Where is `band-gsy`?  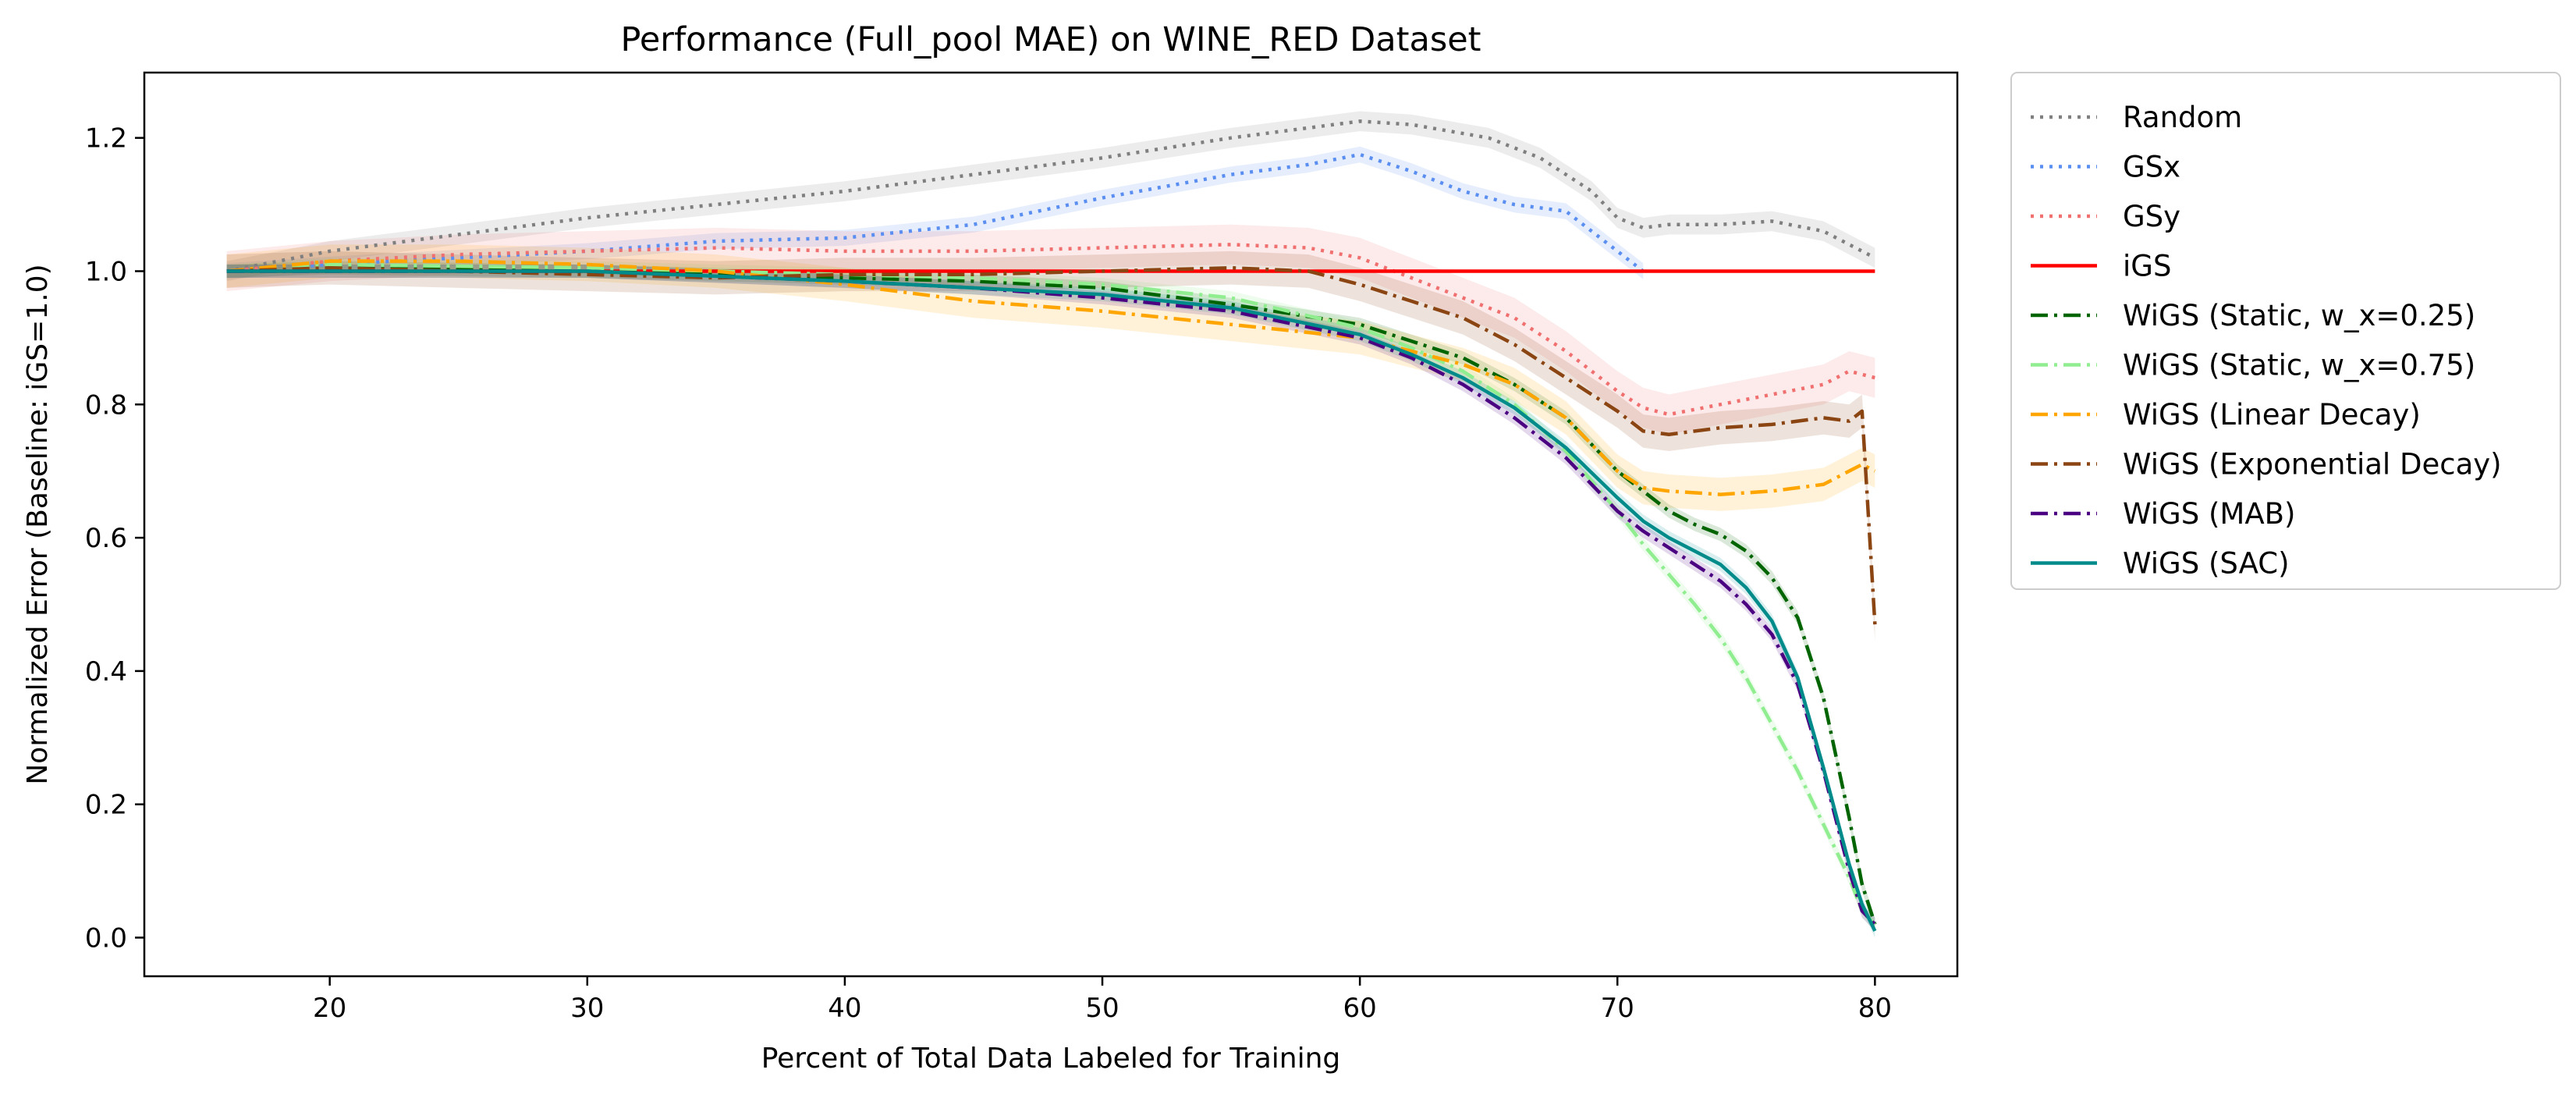 band-gsy is located at coordinates (1050, 329).